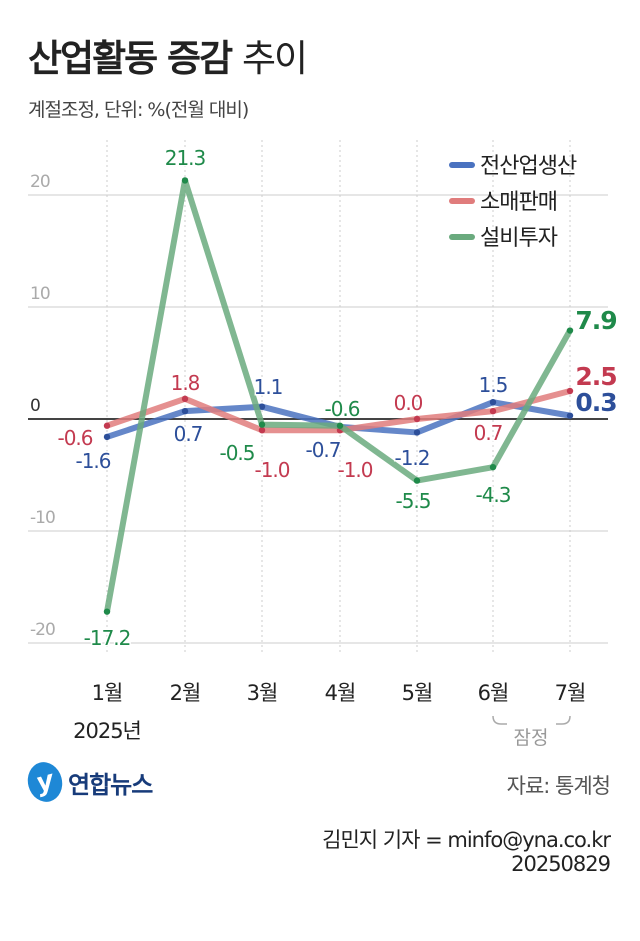 The width and height of the screenshot is (640, 941). What do you see at coordinates (493, 693) in the screenshot?
I see `x-tick-label: 6월` at bounding box center [493, 693].